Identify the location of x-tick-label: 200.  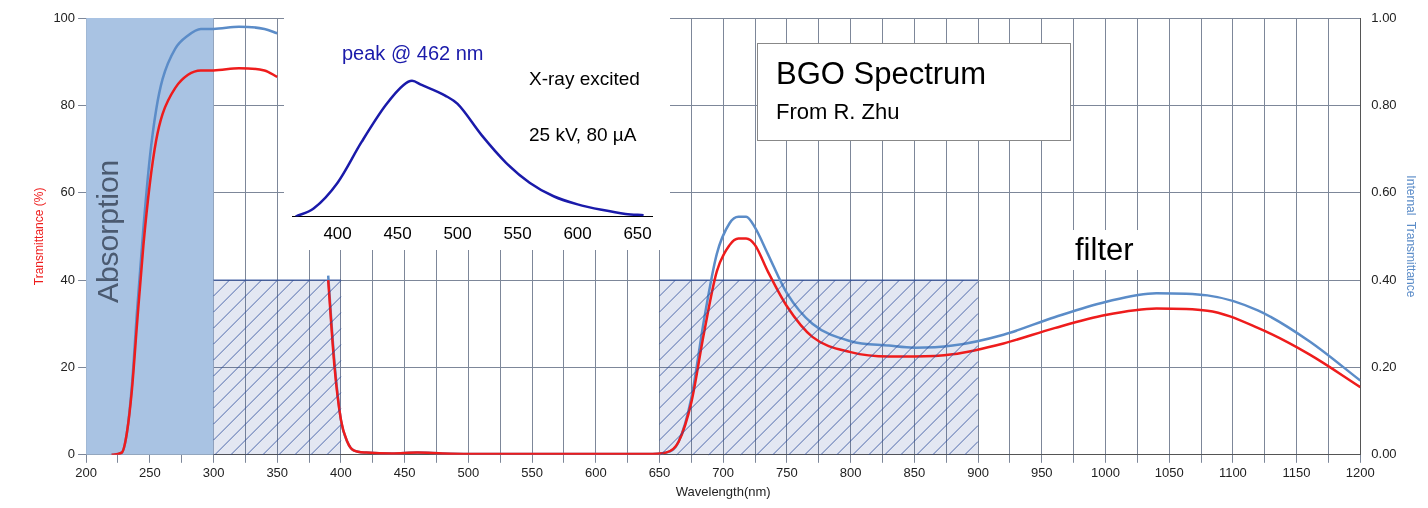
(86, 473).